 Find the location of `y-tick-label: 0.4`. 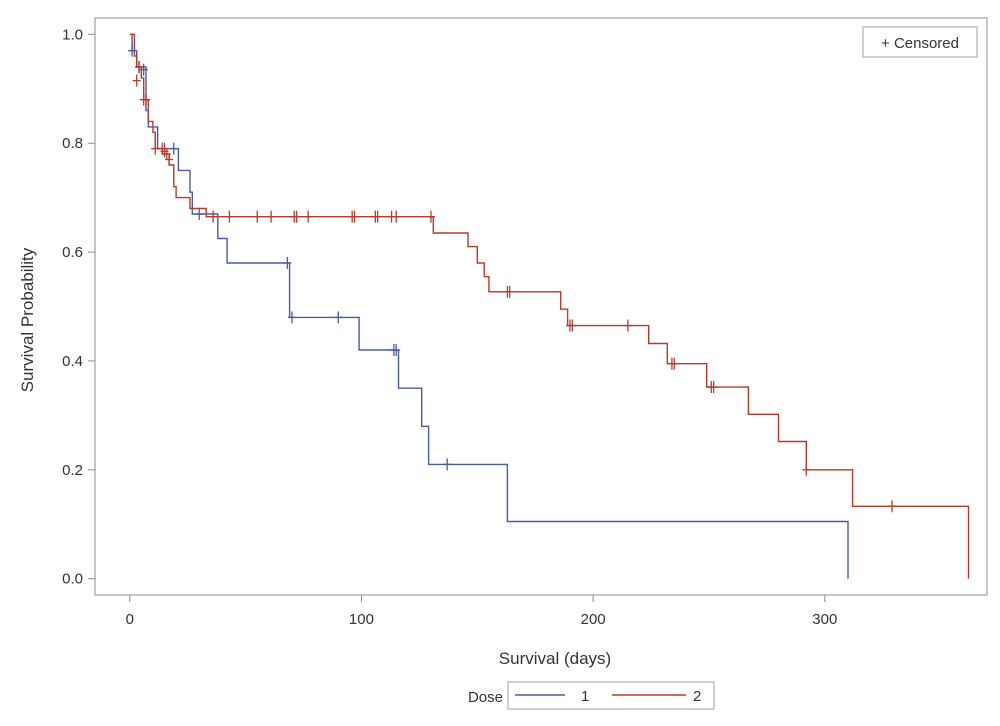

y-tick-label: 0.4 is located at coordinates (72, 361).